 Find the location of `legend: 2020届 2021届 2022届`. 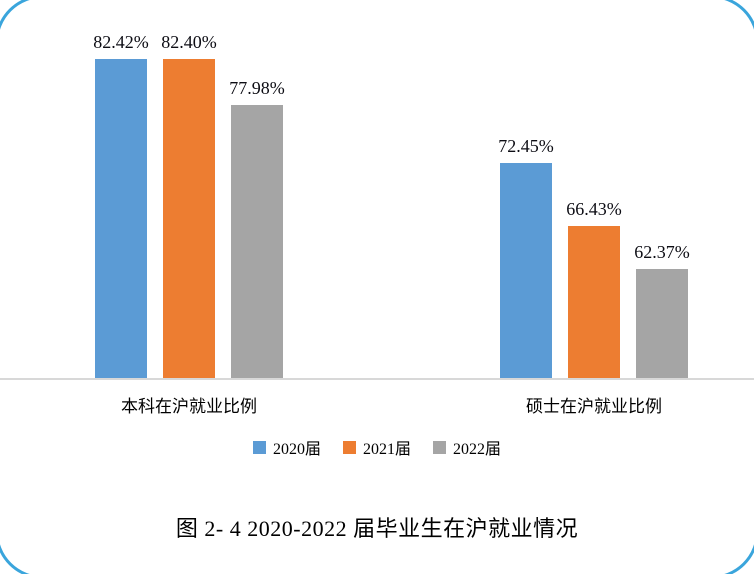

legend: 2020届 2021届 2022届 is located at coordinates (377, 447).